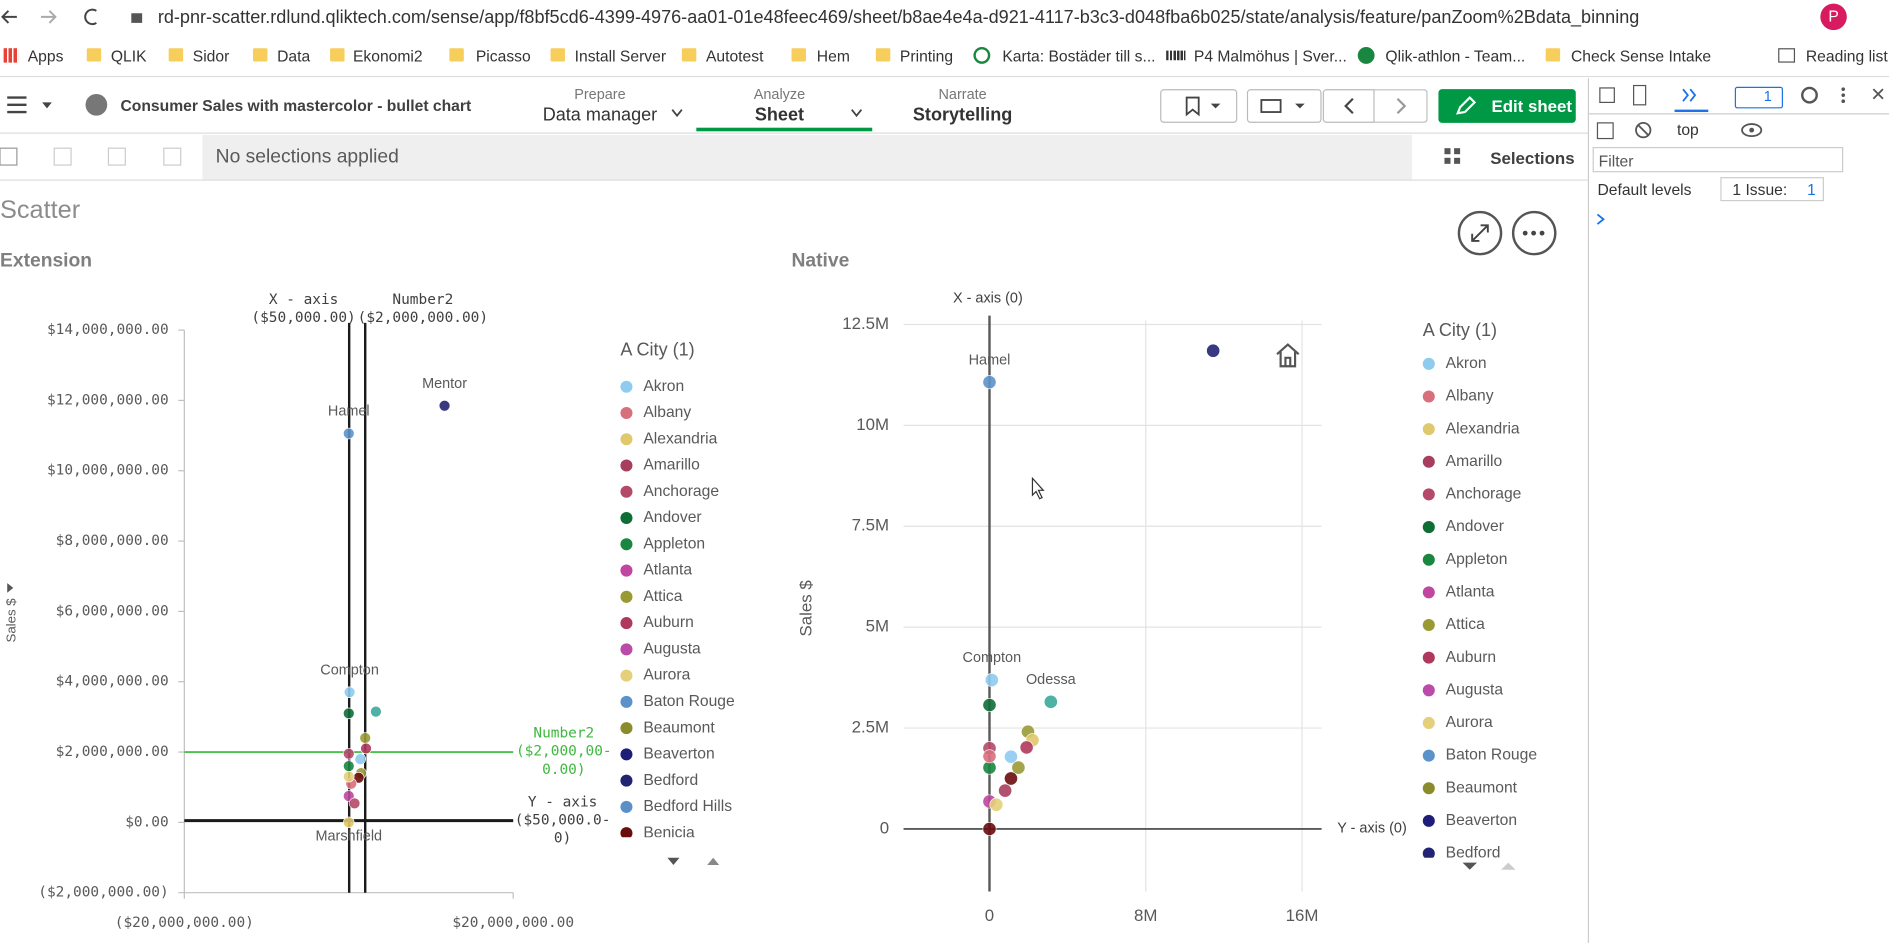  I want to click on legend-label: Akron, so click(663, 386).